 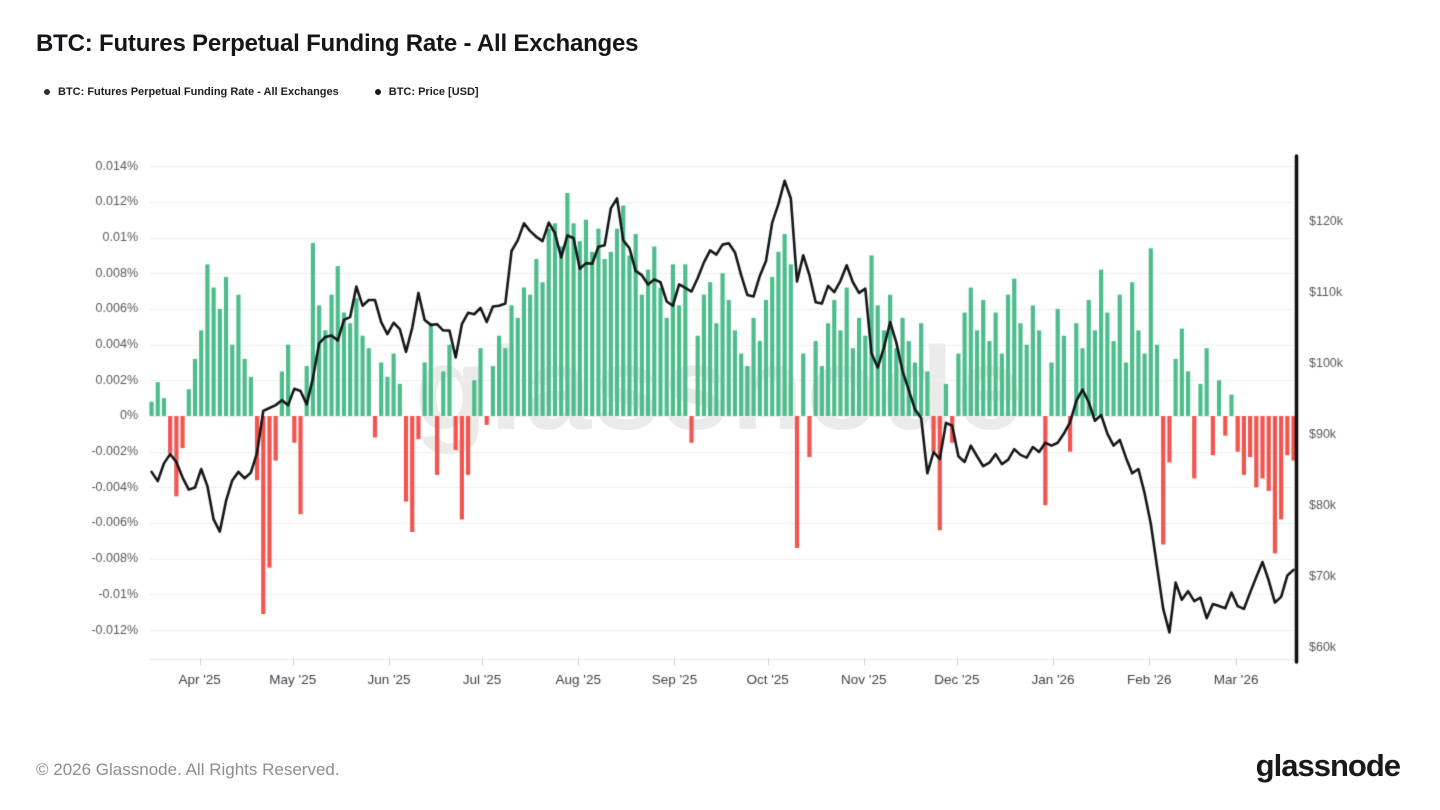 I want to click on glassnode-logo: glassnode, so click(x=1328, y=765).